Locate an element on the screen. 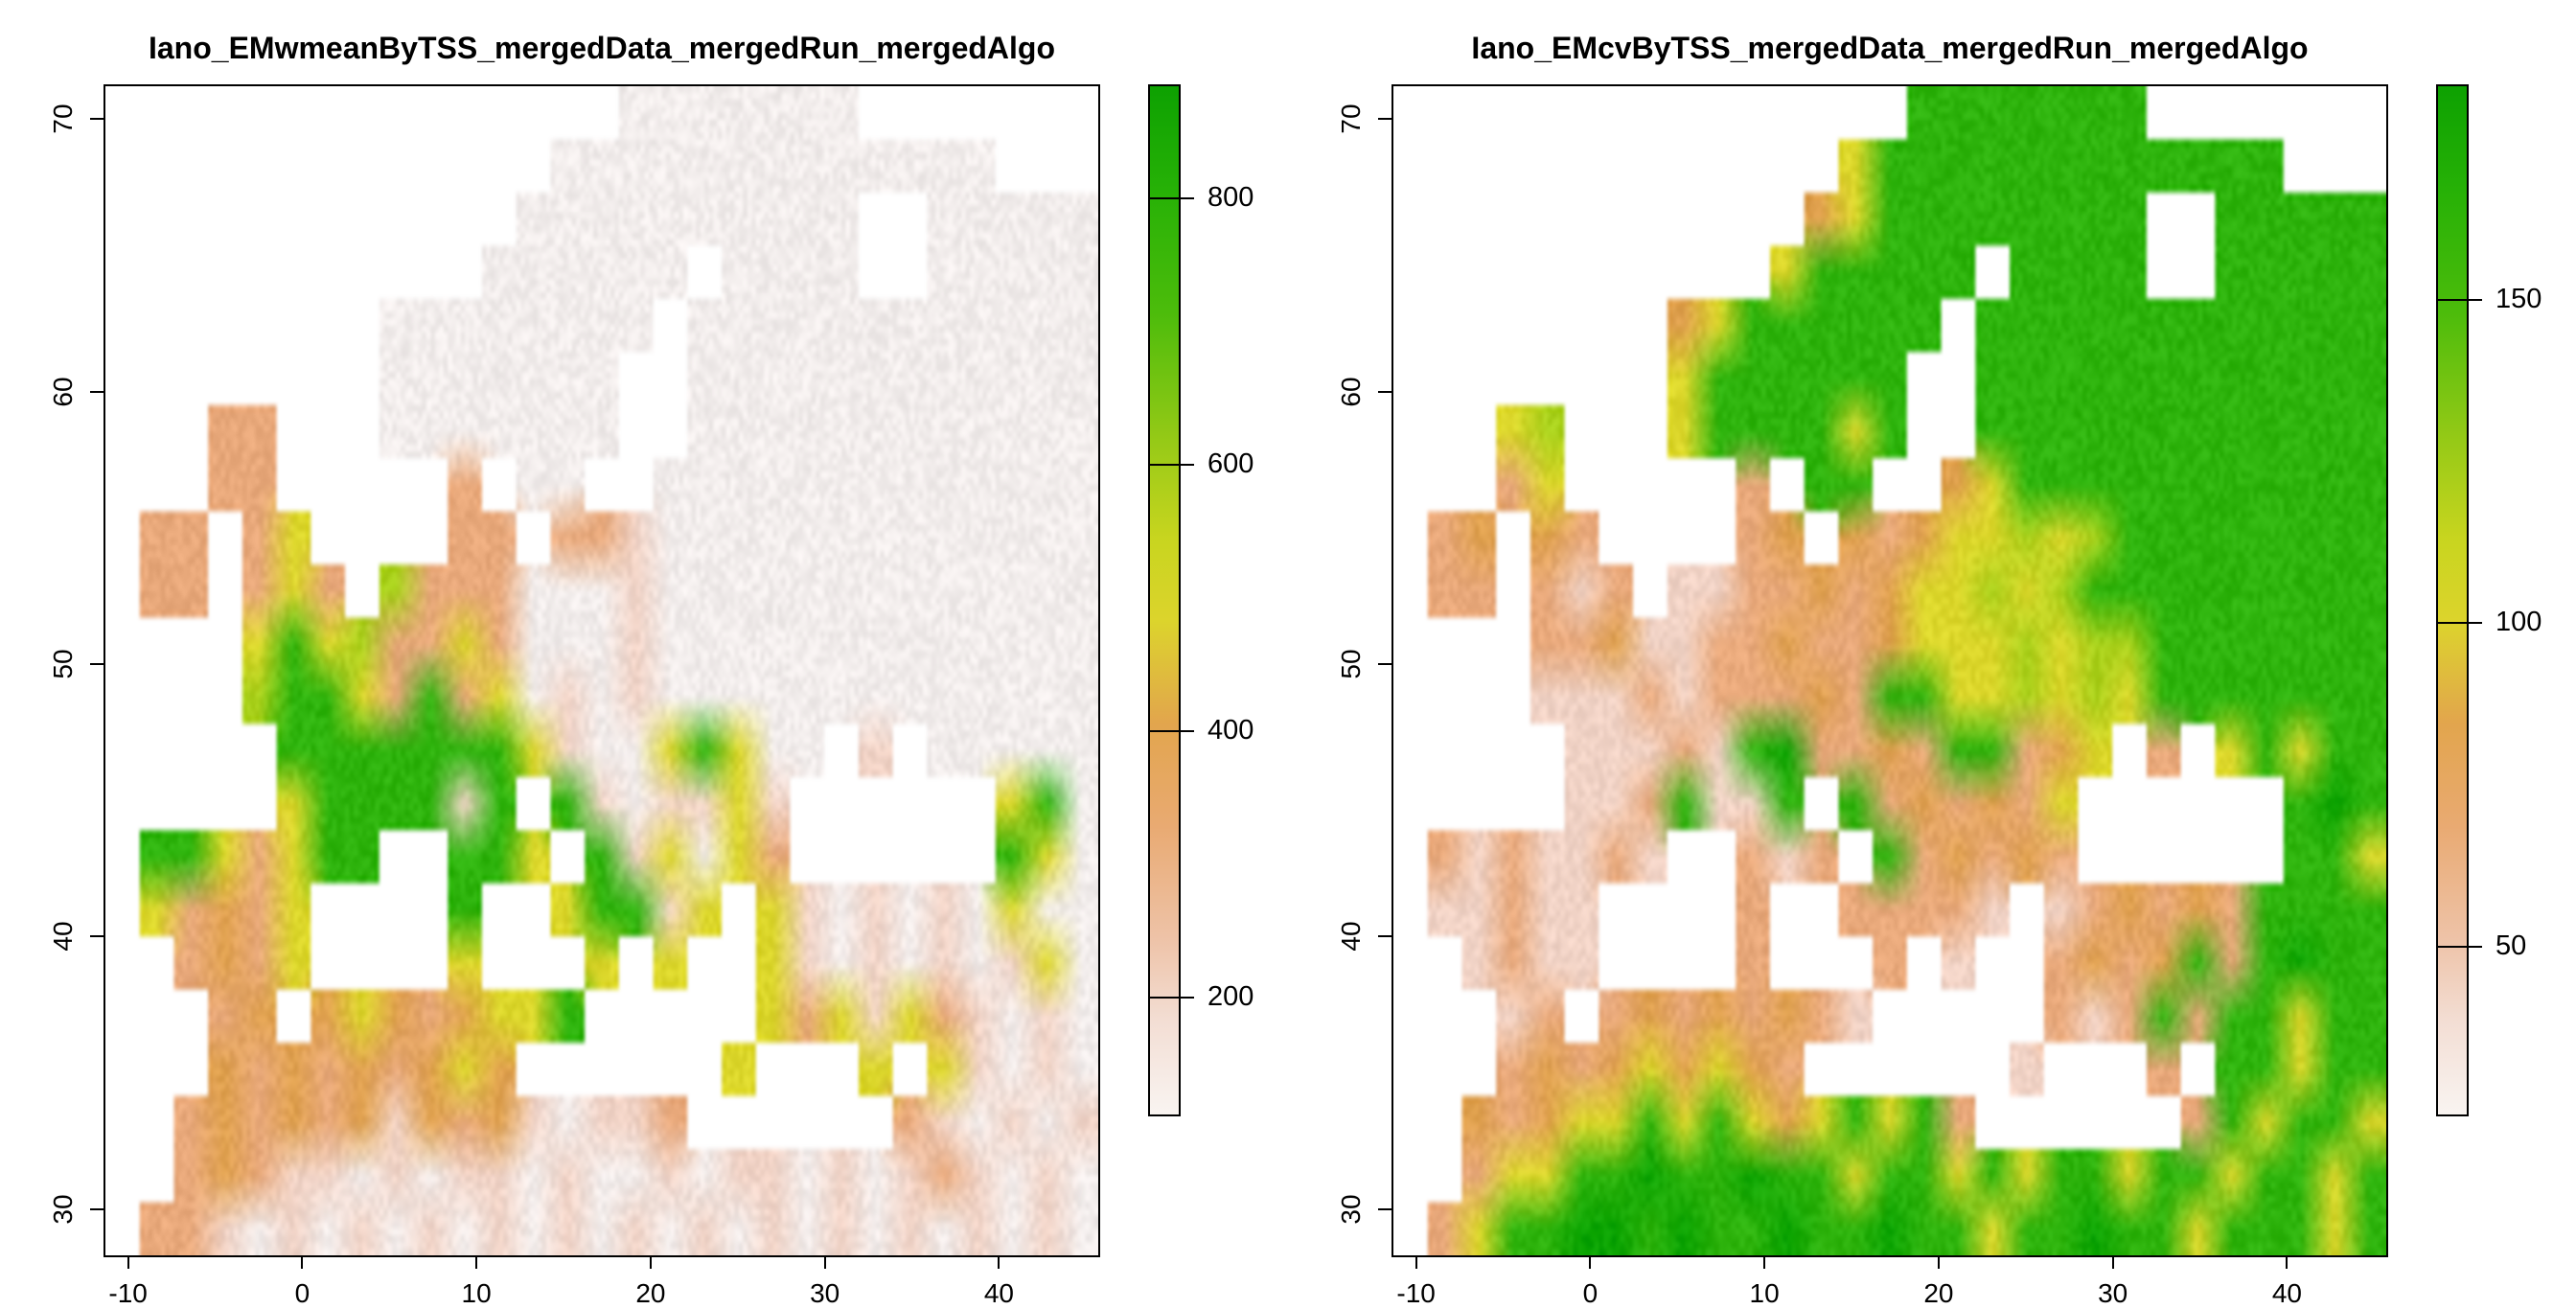 The width and height of the screenshot is (2576, 1309). colorbar-tick-label: 800 is located at coordinates (1231, 197).